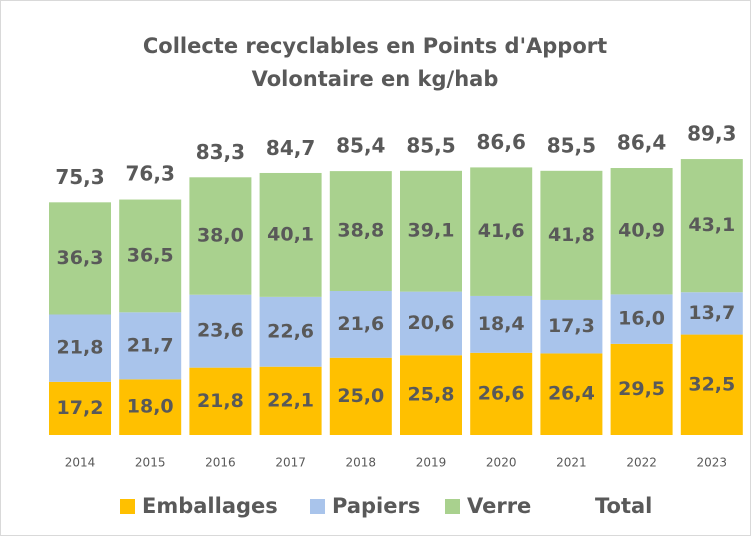  I want to click on x-tick-label: 2022, so click(641, 463).